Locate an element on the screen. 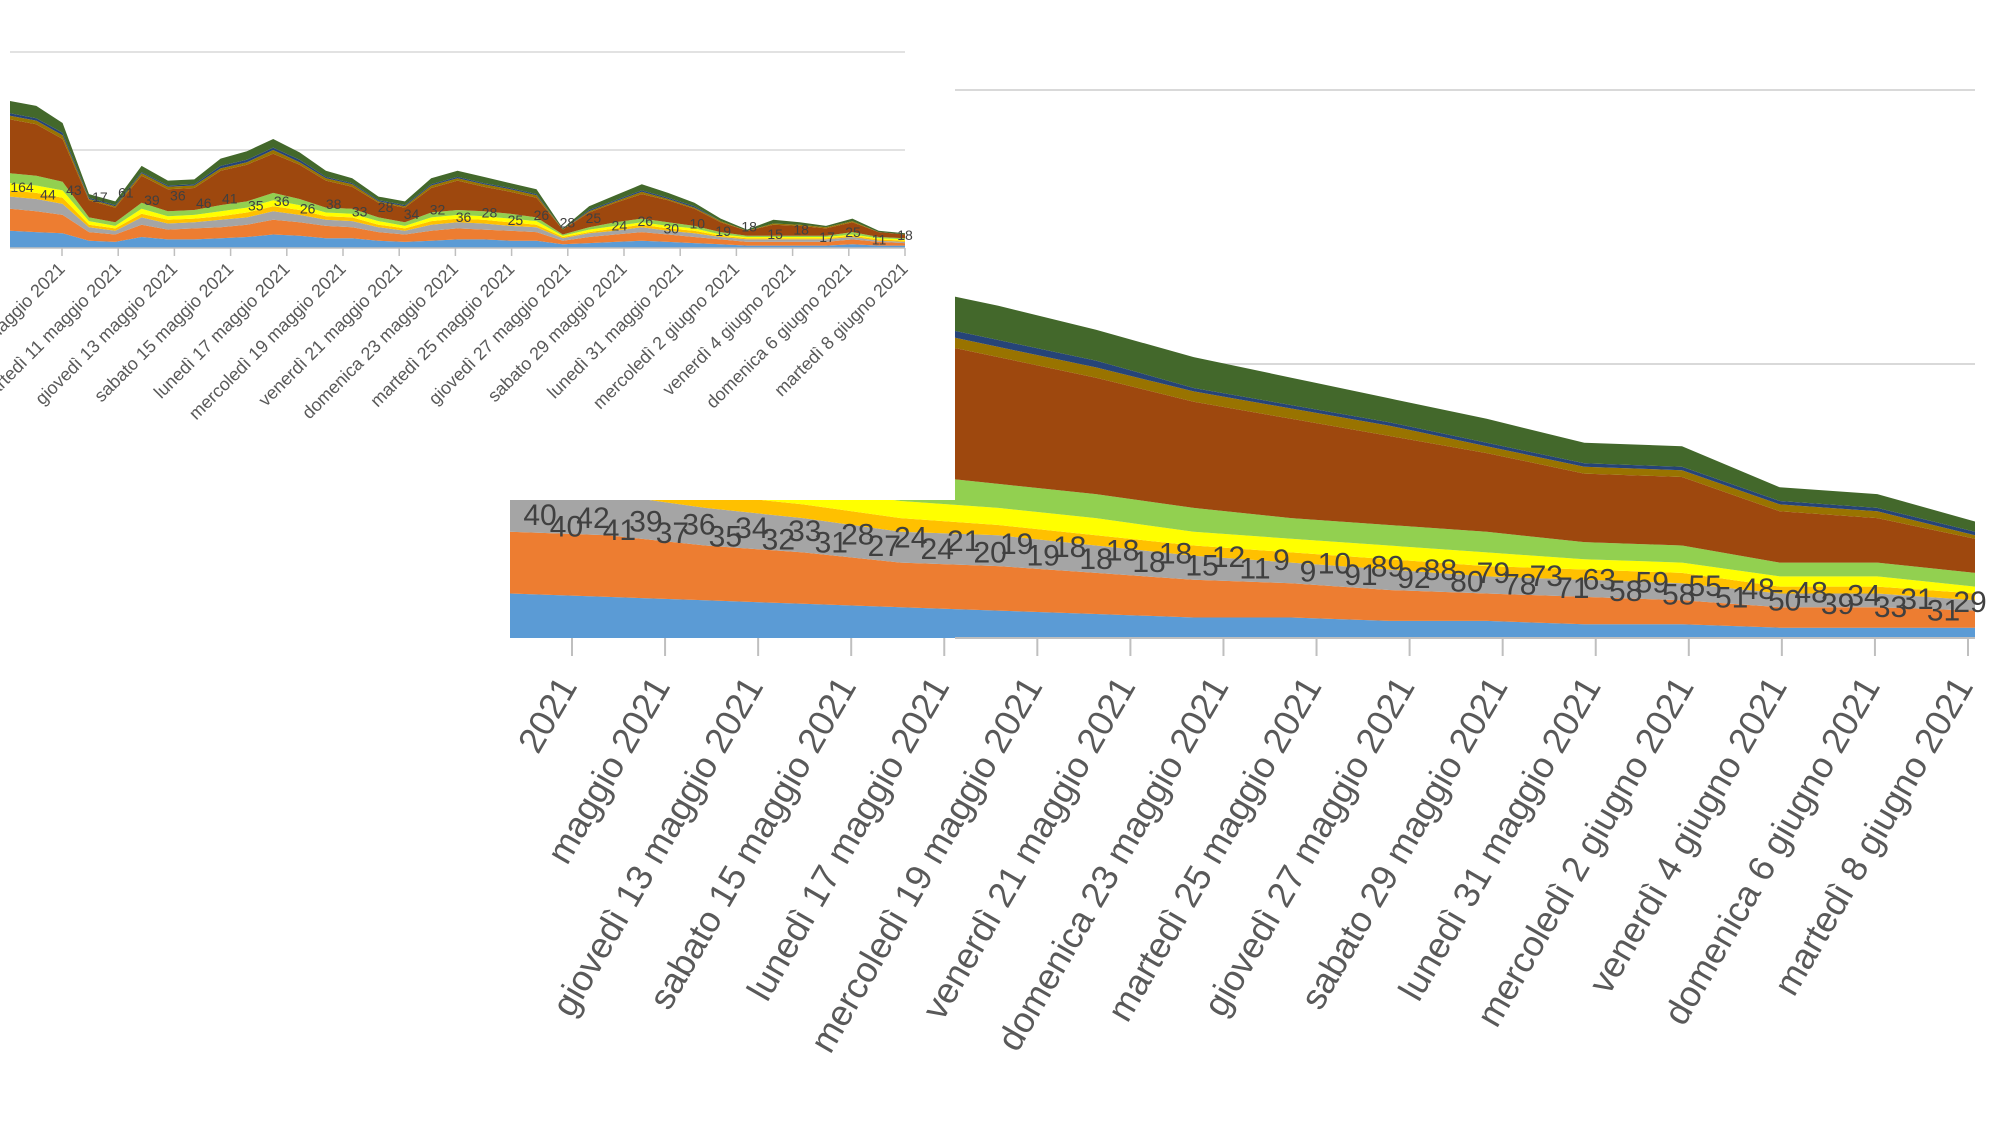 The height and width of the screenshot is (1146, 1993). data-label: 80 is located at coordinates (1466, 581).